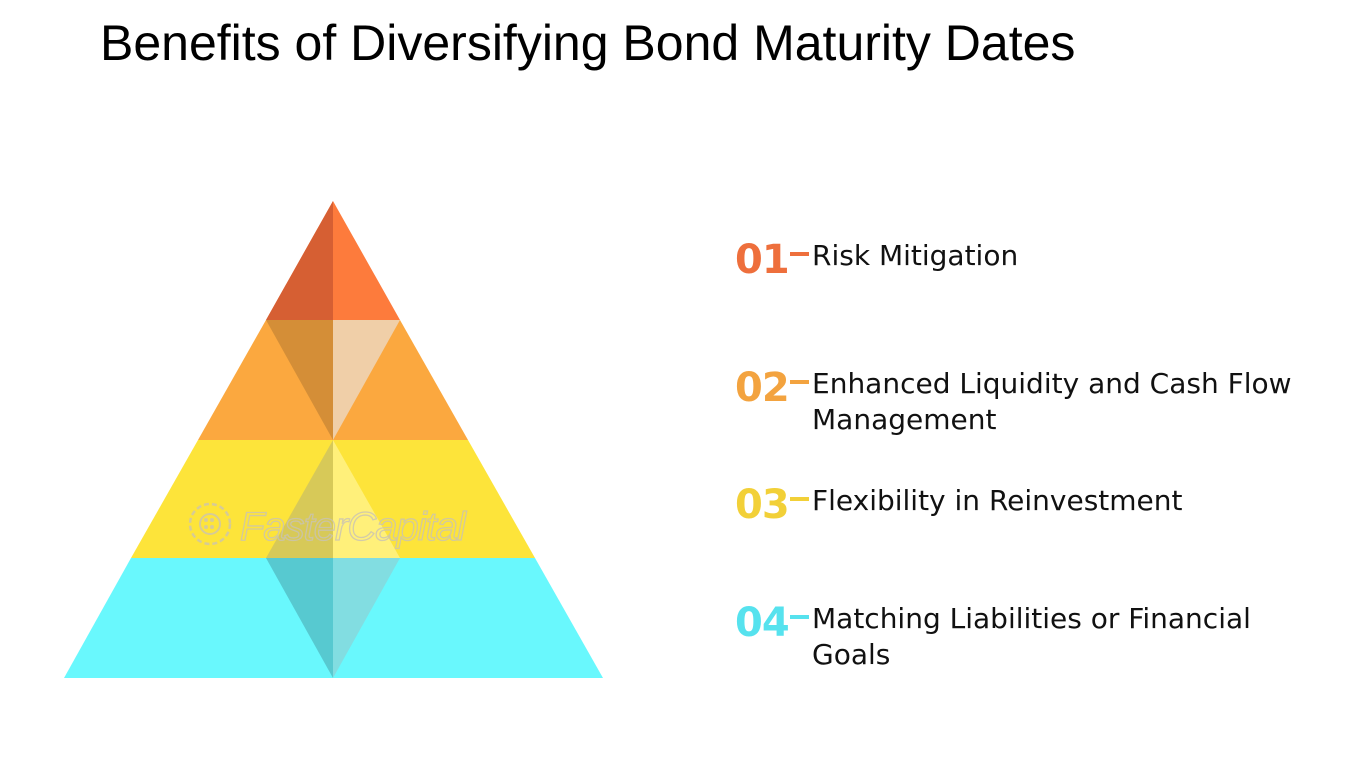  I want to click on item-label: Flexibility in Reinvestment, so click(997, 500).